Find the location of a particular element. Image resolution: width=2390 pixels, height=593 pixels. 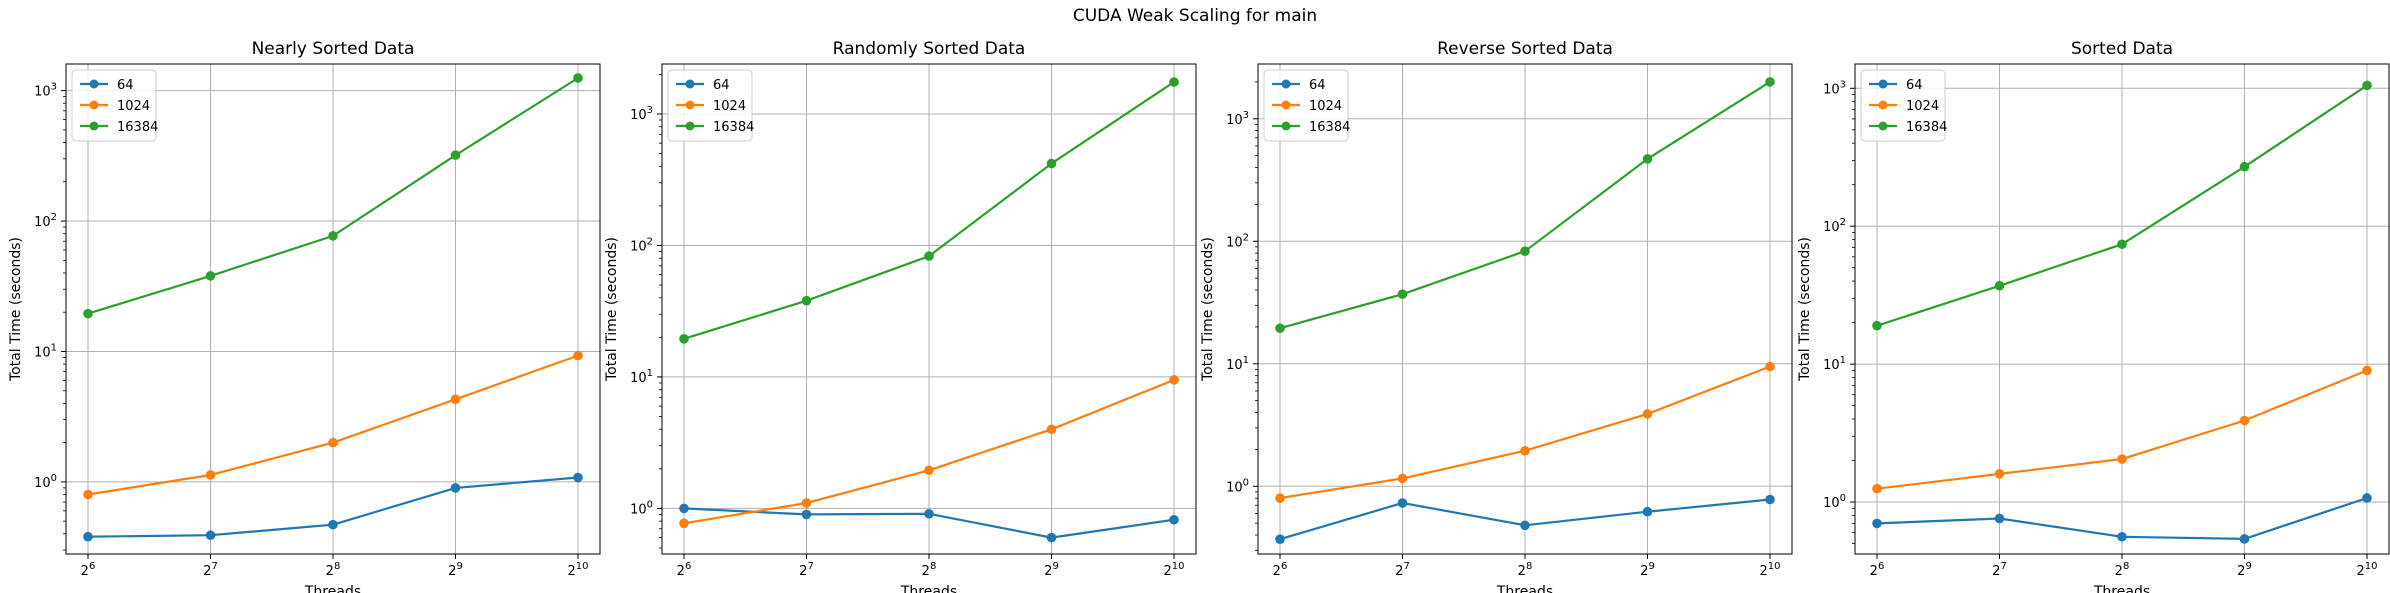

figure-suptitle: CUDA Weak Scaling for main is located at coordinates (1195, 16).